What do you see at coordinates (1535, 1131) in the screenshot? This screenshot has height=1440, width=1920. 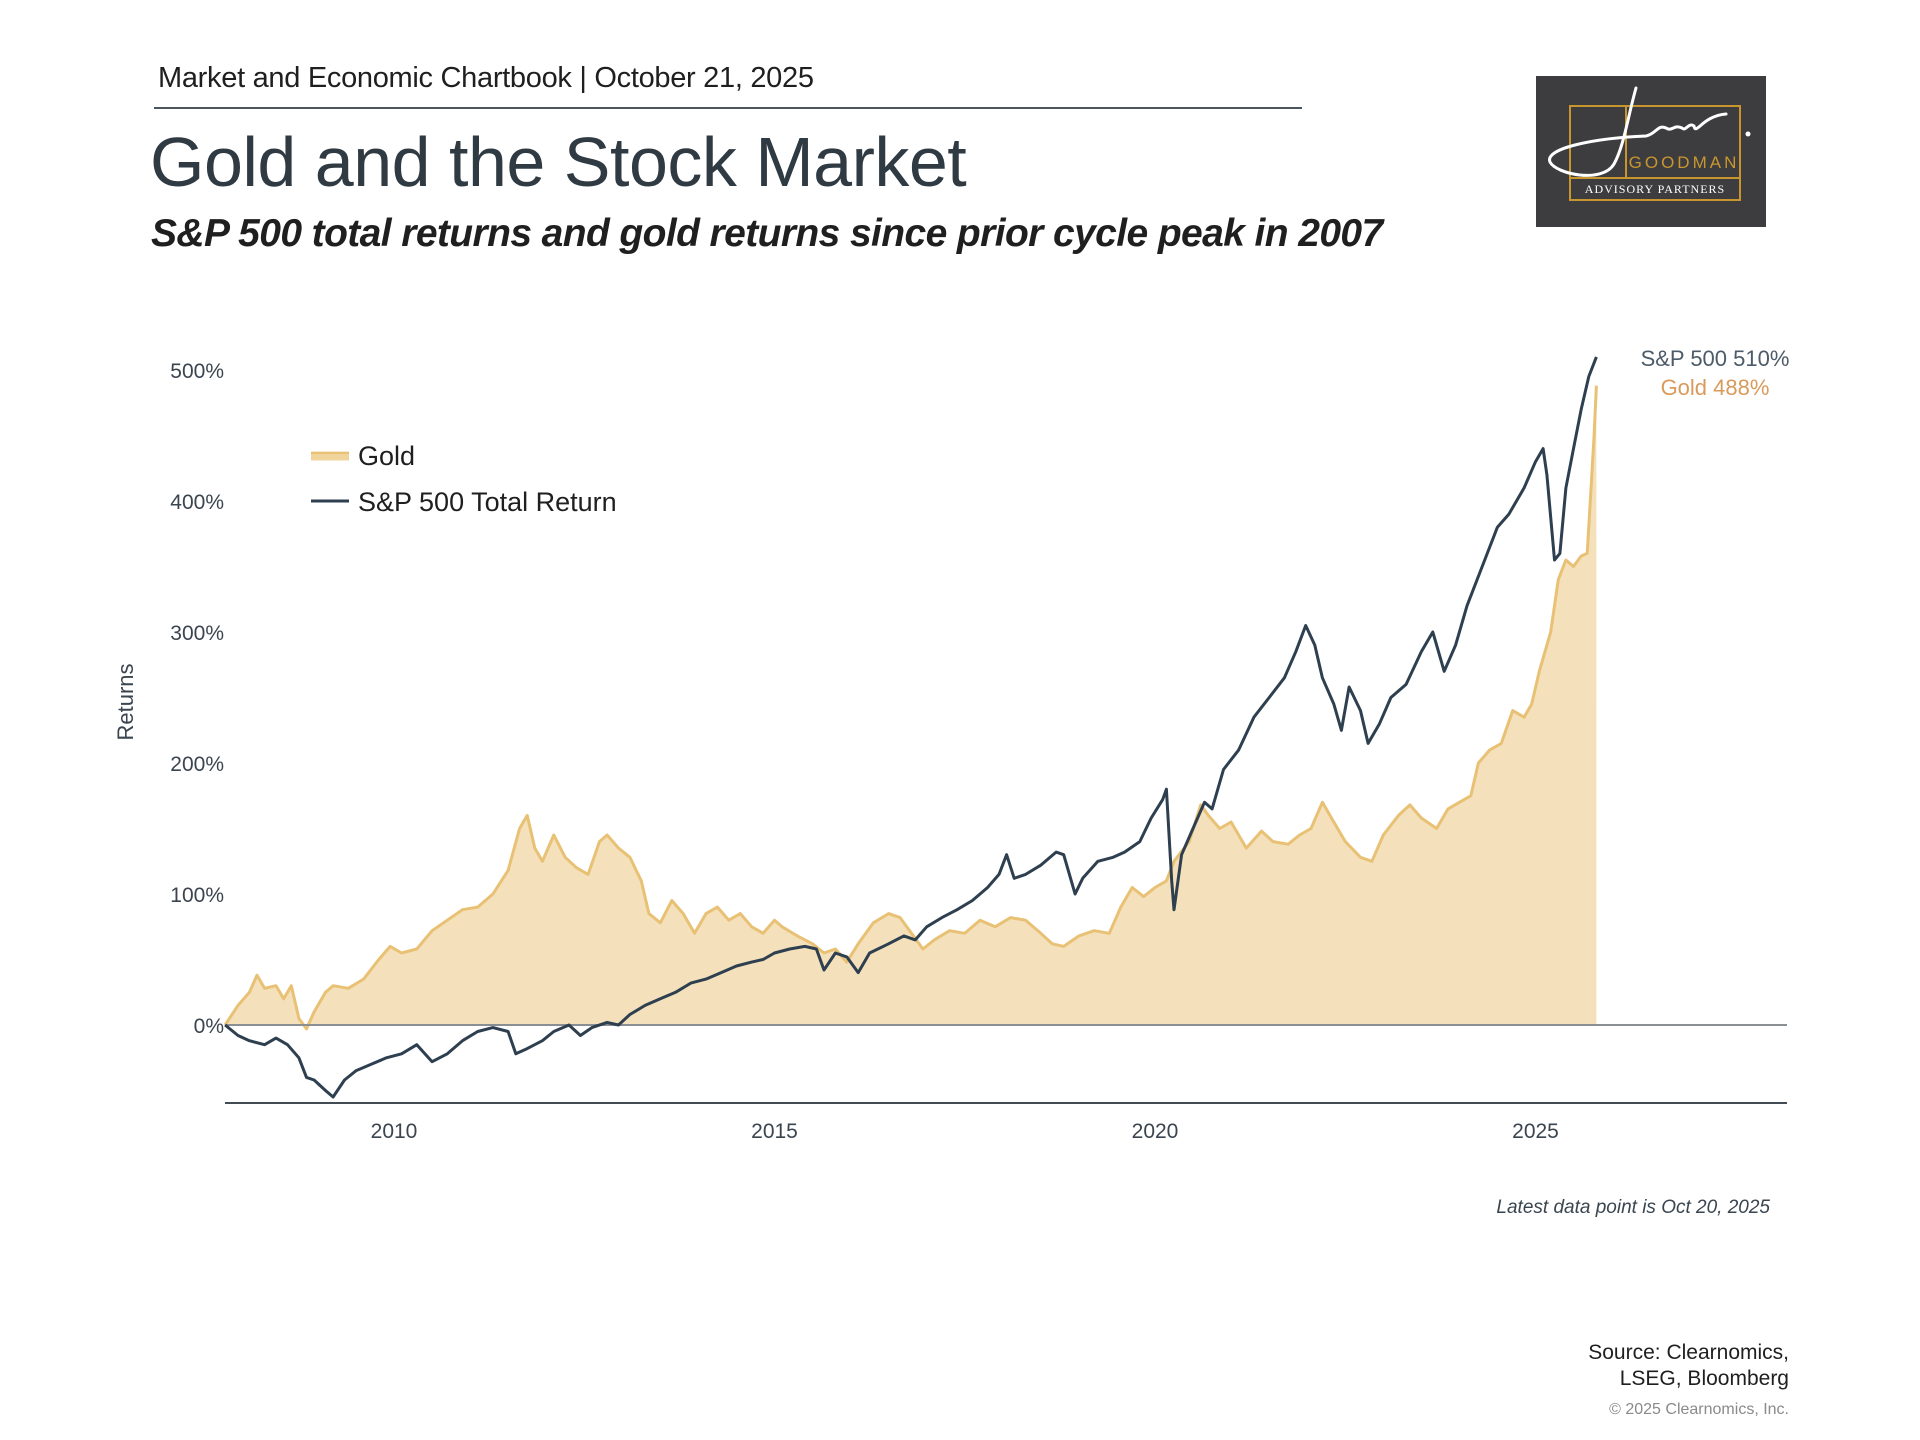 I see `x-tick-label: 2025` at bounding box center [1535, 1131].